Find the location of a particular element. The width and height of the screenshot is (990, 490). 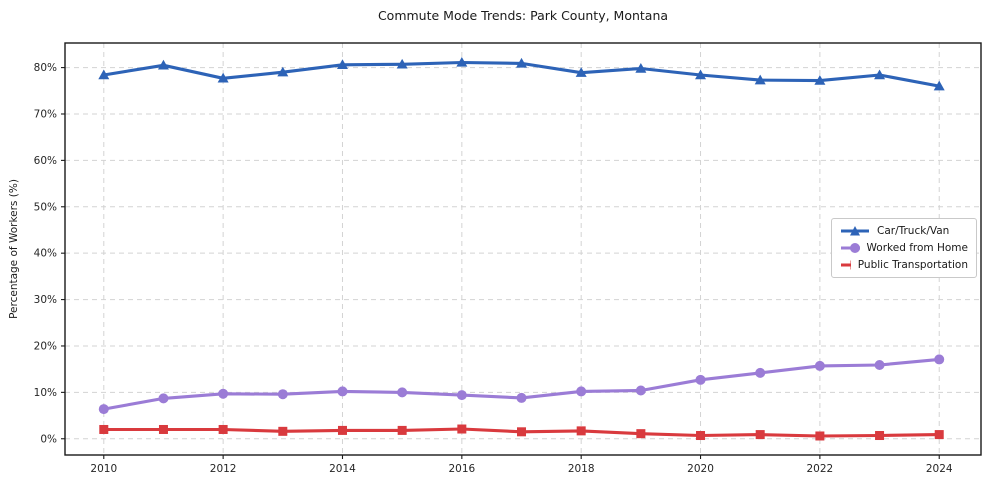

legend-item-car-truck-van: Car/Truck/Van is located at coordinates (904, 230).